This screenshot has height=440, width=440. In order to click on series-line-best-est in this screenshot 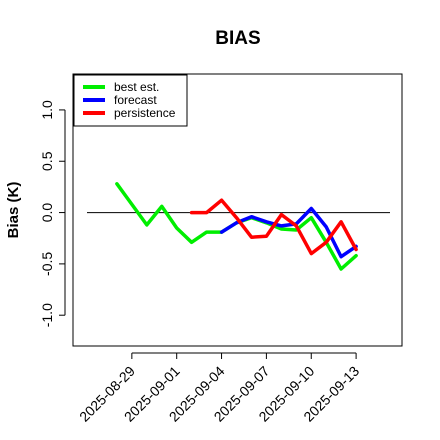, I will do `click(236, 226)`.